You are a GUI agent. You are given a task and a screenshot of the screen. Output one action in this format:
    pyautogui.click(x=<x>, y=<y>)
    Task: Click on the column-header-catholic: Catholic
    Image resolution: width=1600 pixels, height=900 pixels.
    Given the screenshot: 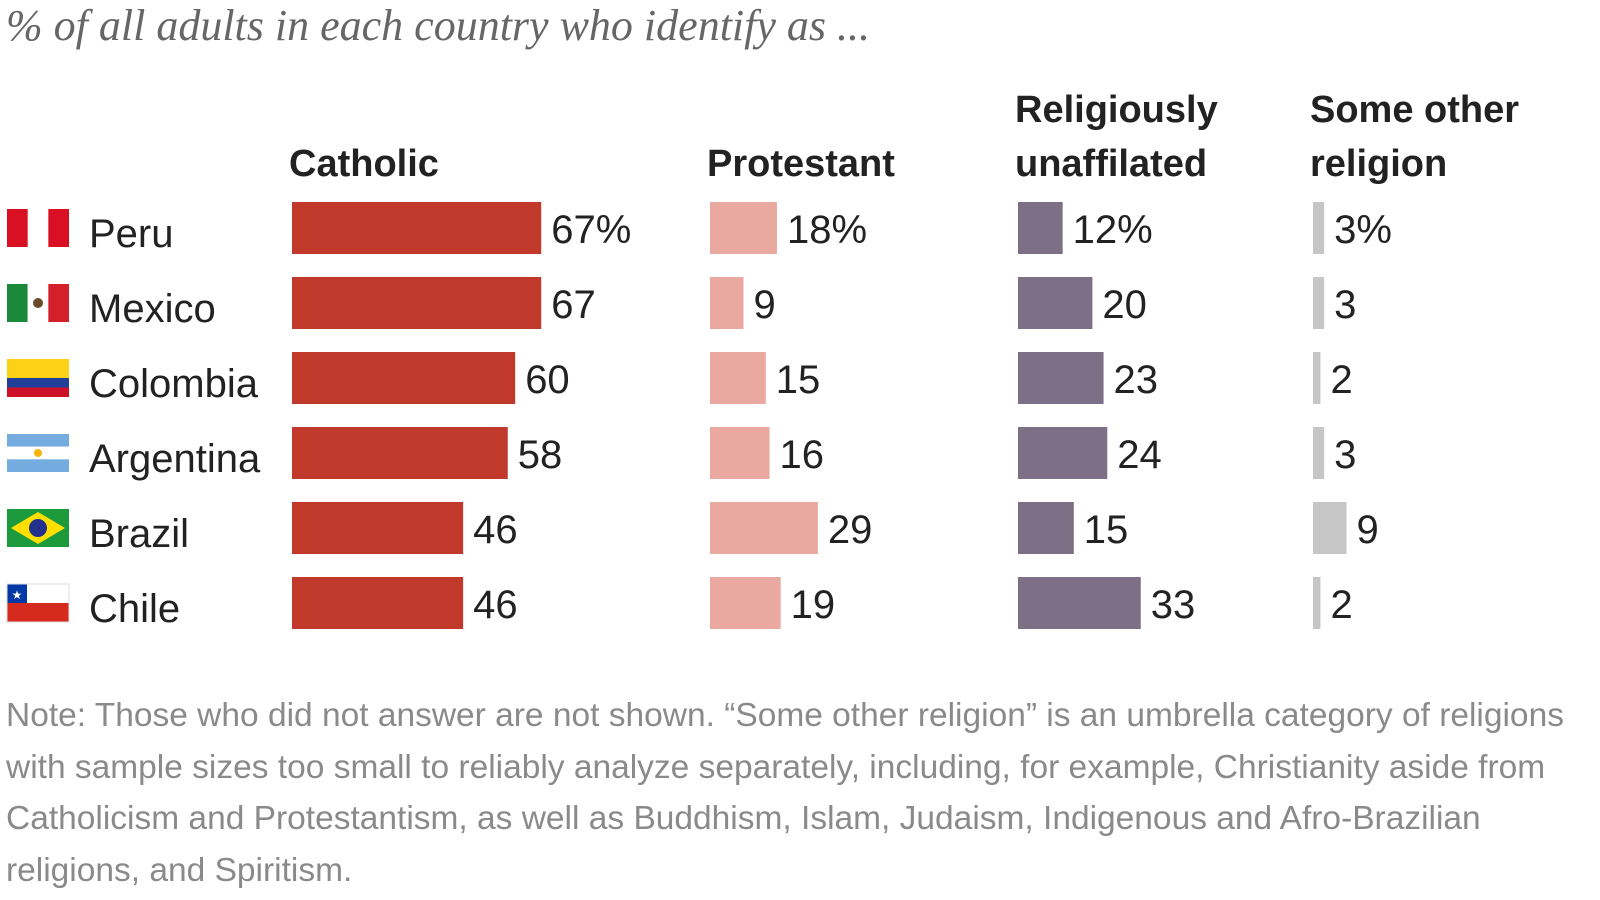 What is the action you would take?
    pyautogui.click(x=364, y=164)
    